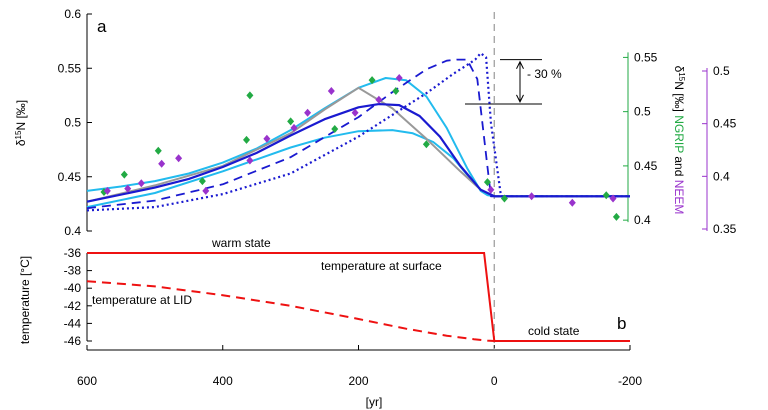  Describe the element at coordinates (223, 381) in the screenshot. I see `x-tick-label: 400` at that location.